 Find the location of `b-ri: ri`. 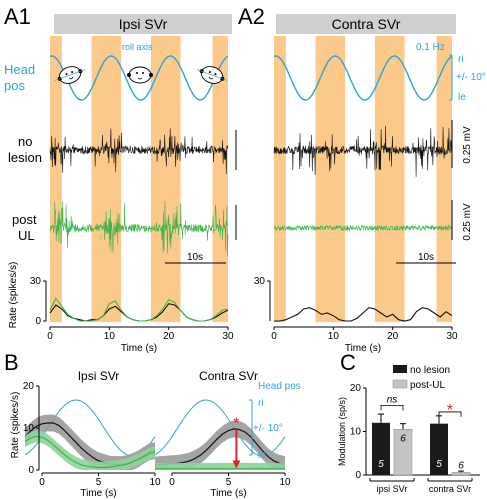

b-ri: ri is located at coordinates (261, 403).